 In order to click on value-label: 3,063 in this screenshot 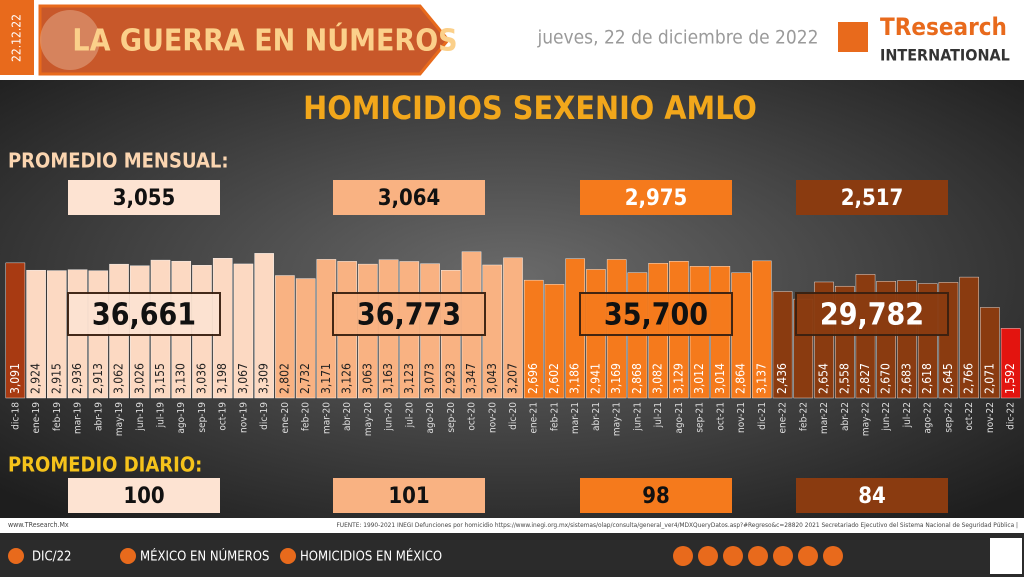, I will do `click(367, 378)`.